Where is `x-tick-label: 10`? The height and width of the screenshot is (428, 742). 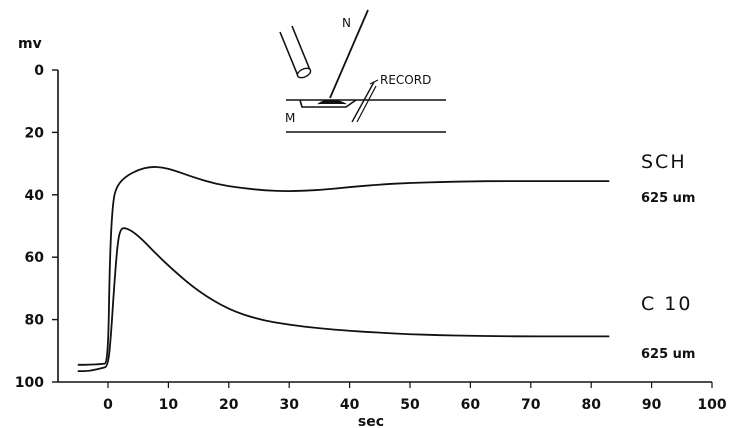
x-tick-label: 10 is located at coordinates (169, 405).